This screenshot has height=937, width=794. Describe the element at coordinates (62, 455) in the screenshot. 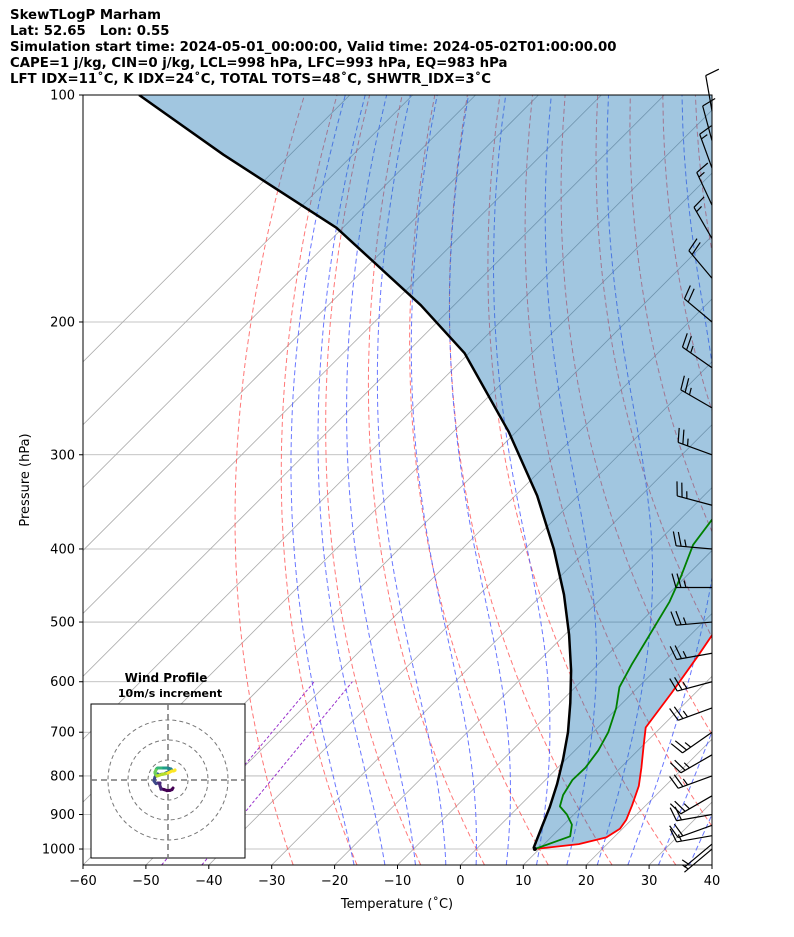

I see `y-tick-label: 300` at that location.